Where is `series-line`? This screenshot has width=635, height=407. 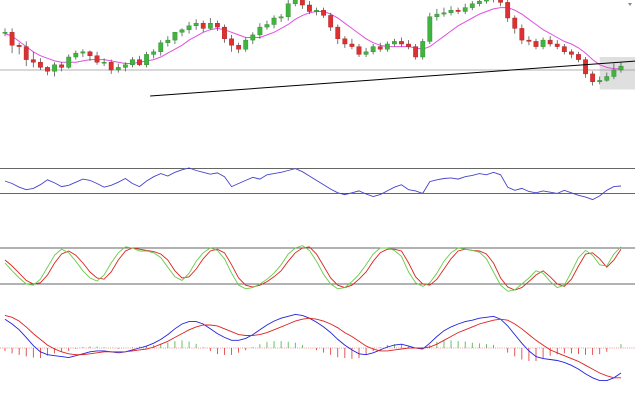
series-line is located at coordinates (313, 268).